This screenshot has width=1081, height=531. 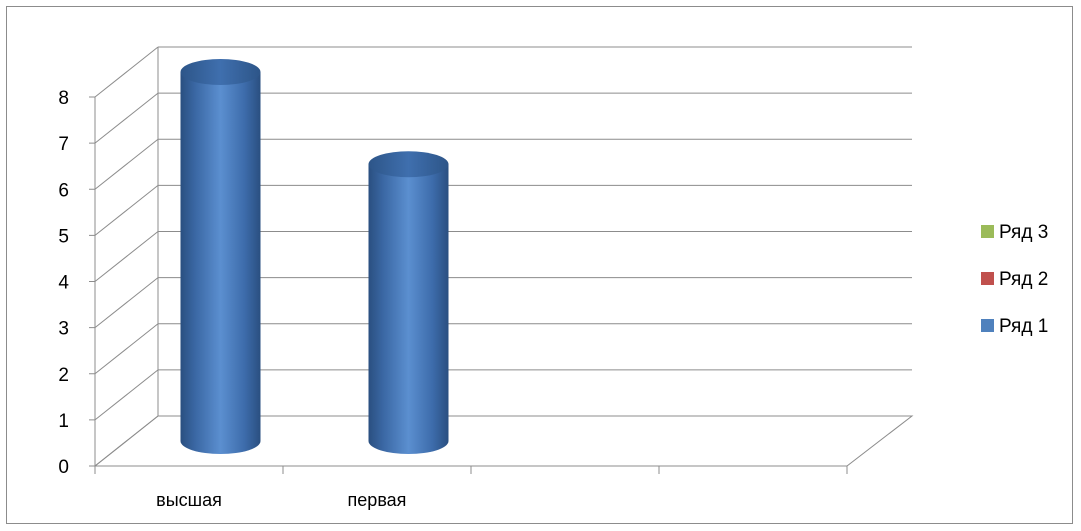 What do you see at coordinates (63, 98) in the screenshot?
I see `y-tick-label: 8` at bounding box center [63, 98].